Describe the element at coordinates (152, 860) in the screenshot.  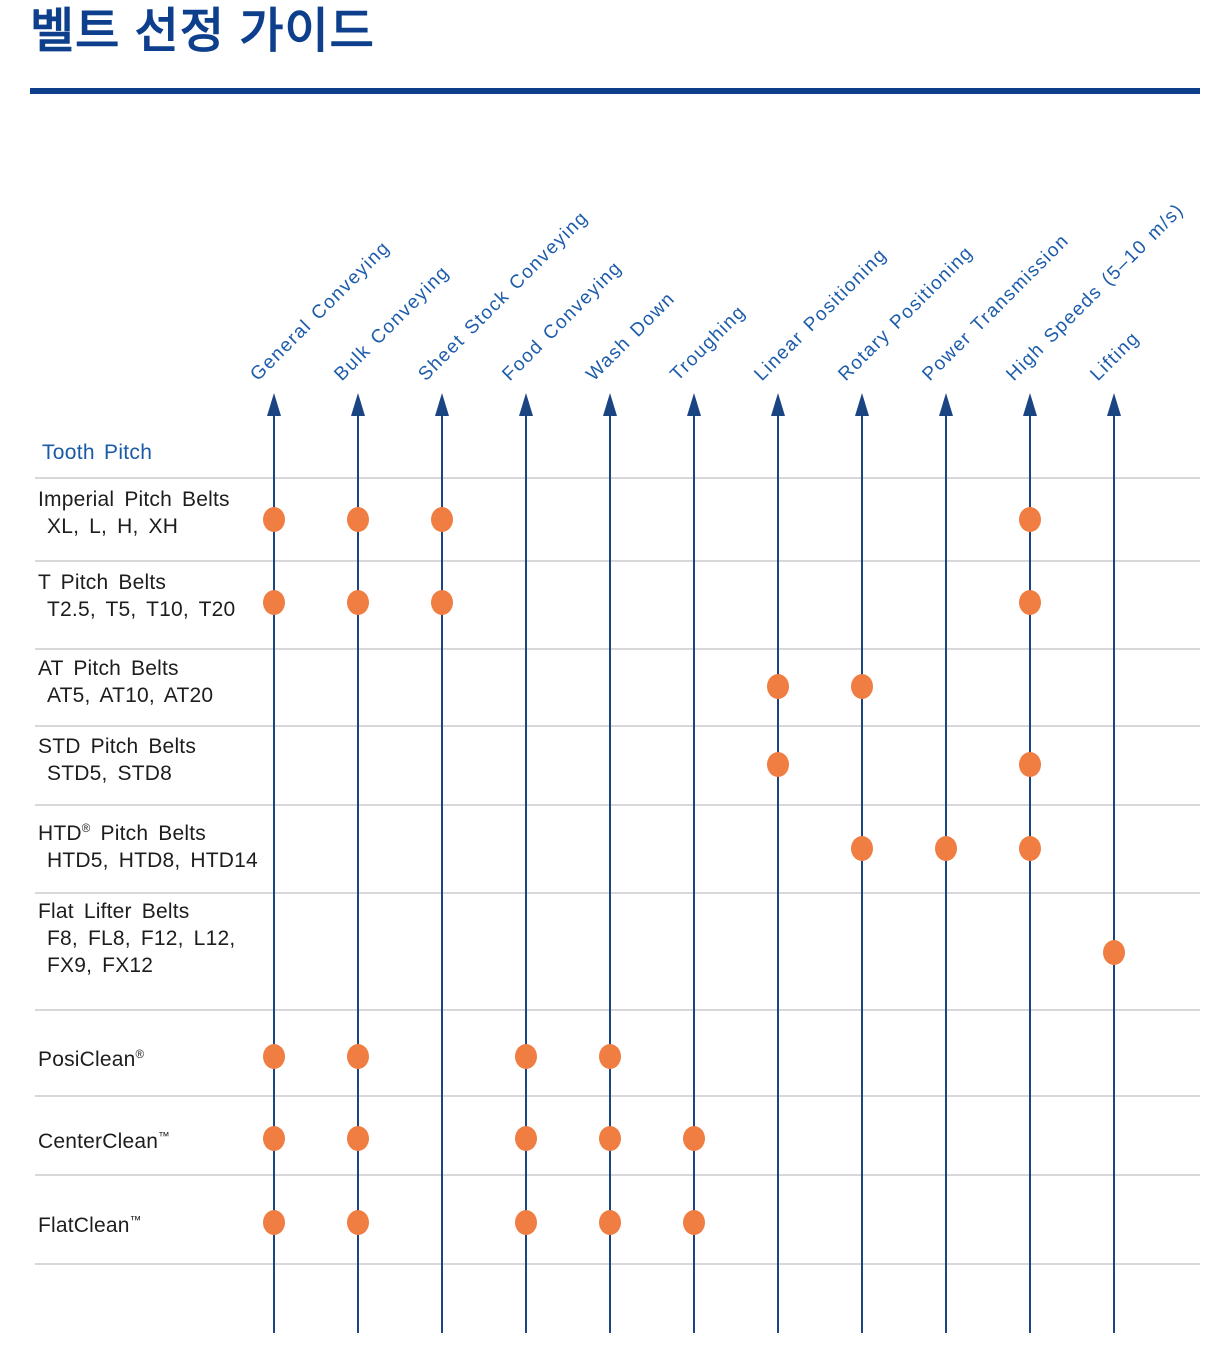
I see `row-subtitle: HTD5, HTD8, HTD14` at that location.